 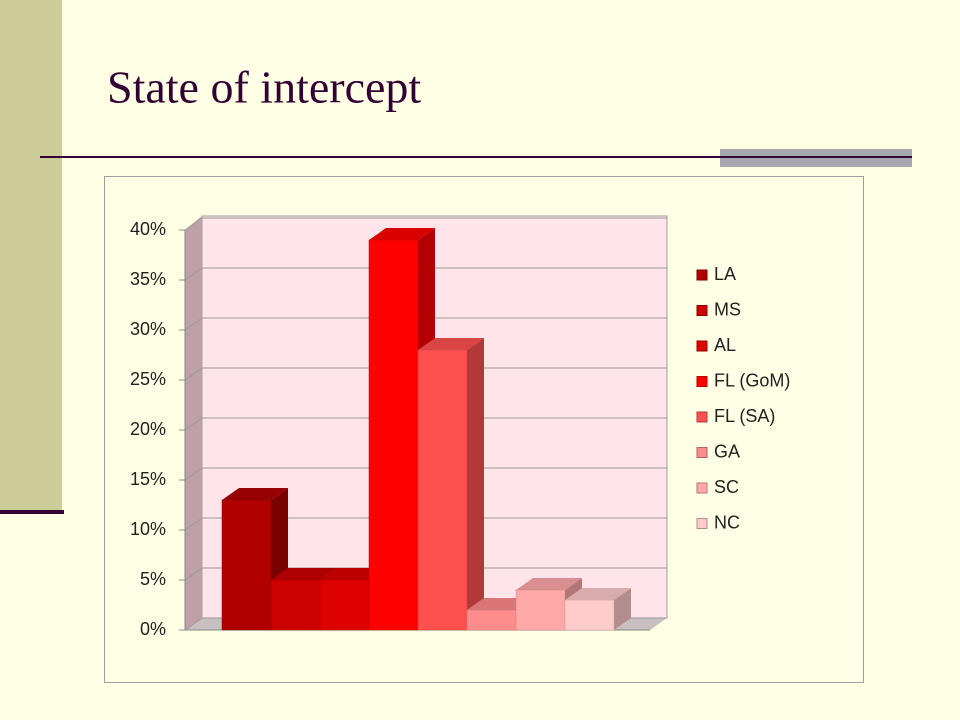 I want to click on y-tick-label: 0%, so click(x=153, y=629).